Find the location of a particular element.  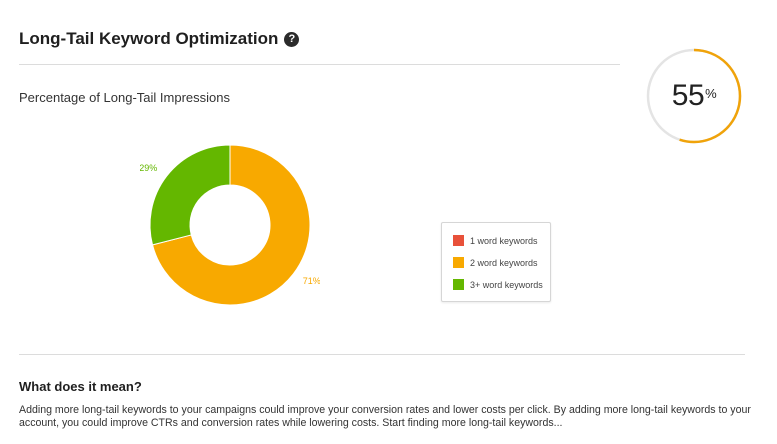

legend-item-2-word: 2 word keywords is located at coordinates (495, 262).